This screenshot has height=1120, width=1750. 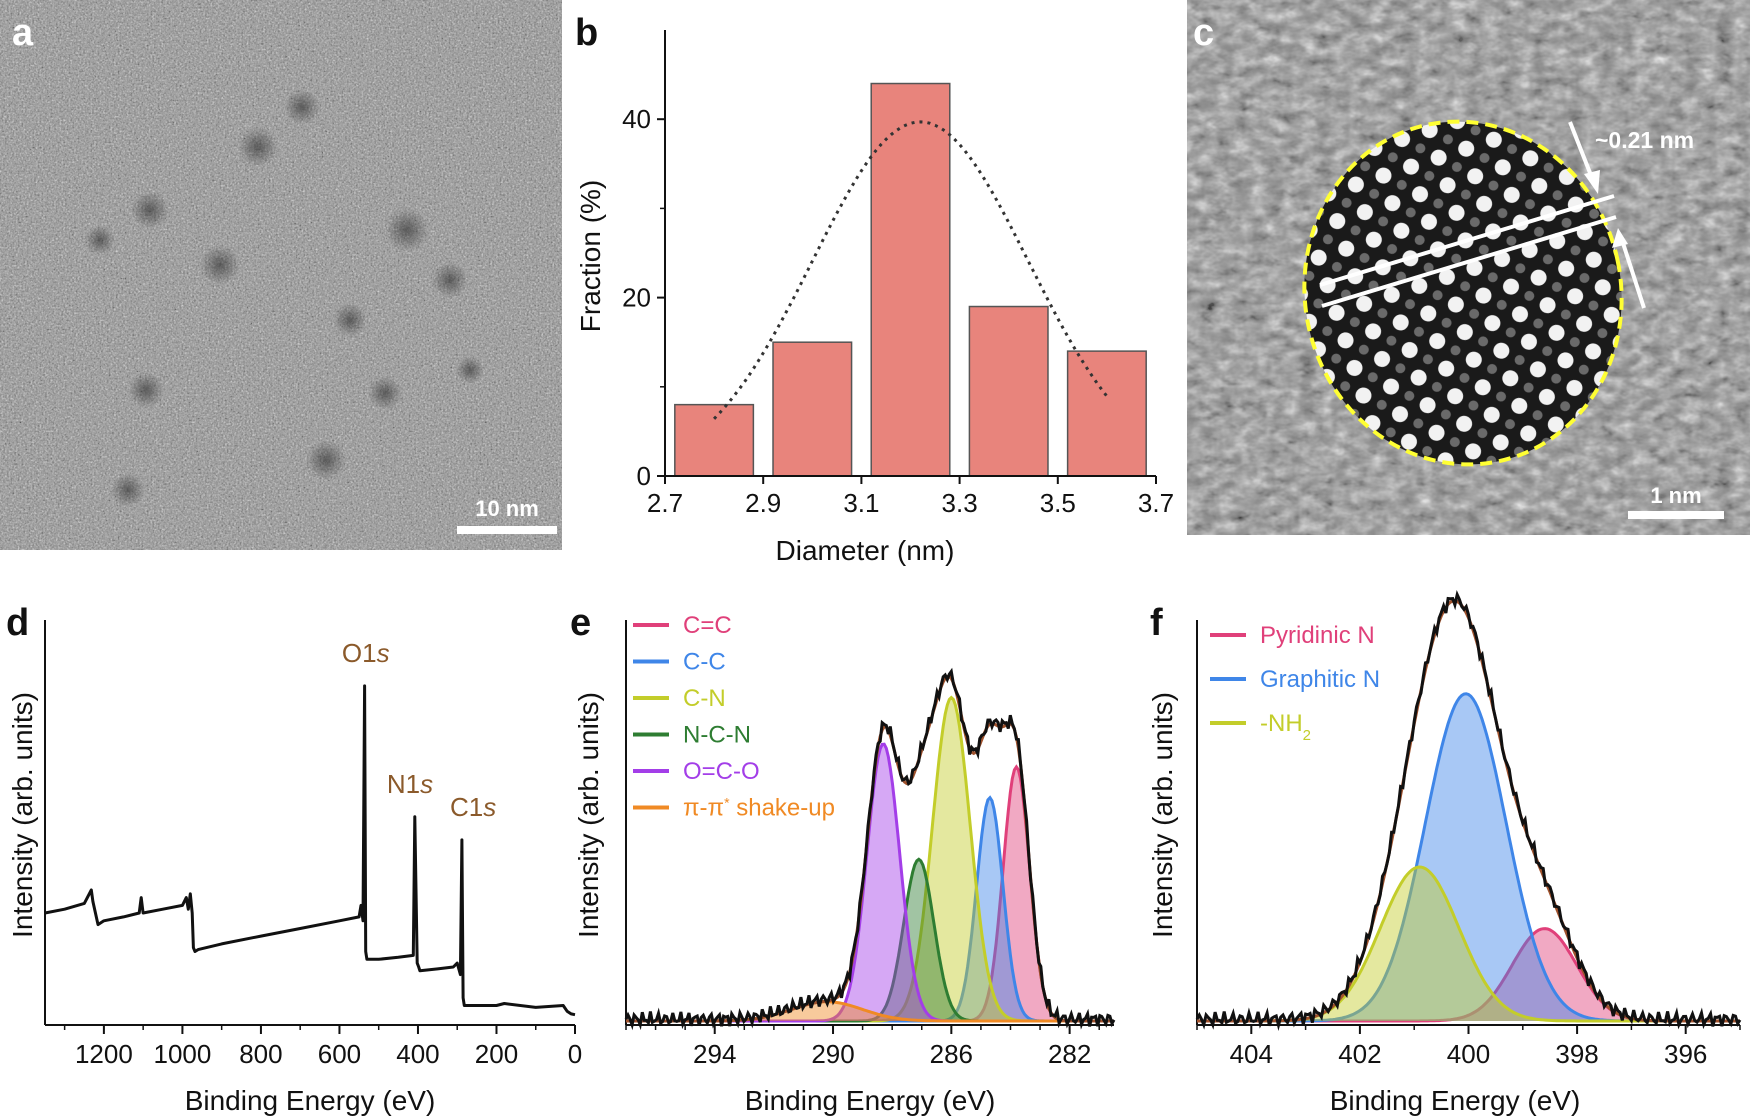 I want to click on c1s-legend: C=C C-C C-N N-C-N O=C-O π-π* shake-up, so click(x=734, y=717).